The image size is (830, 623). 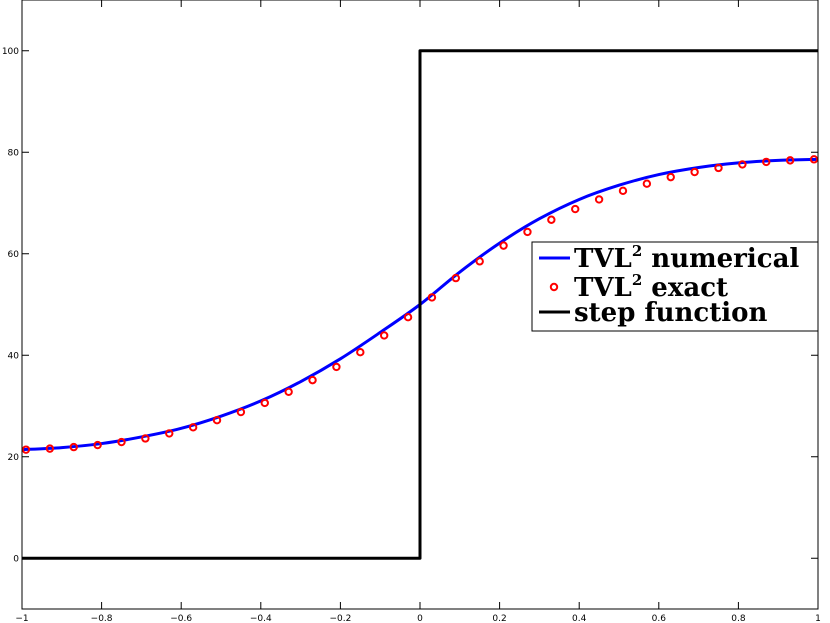 What do you see at coordinates (14, 458) in the screenshot?
I see `y-tick-label: 20` at bounding box center [14, 458].